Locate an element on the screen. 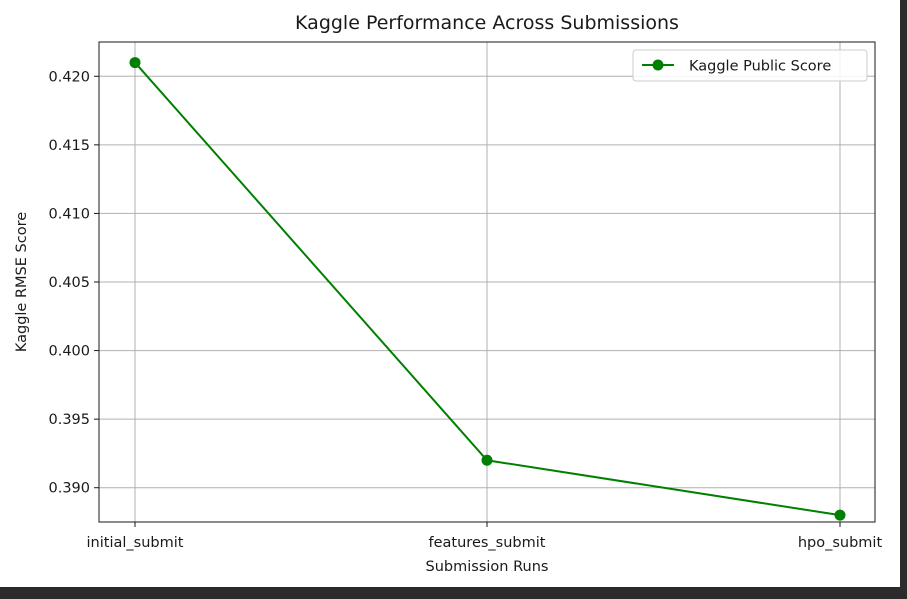 The height and width of the screenshot is (599, 907). x-tick-label: initial_submit is located at coordinates (135, 543).